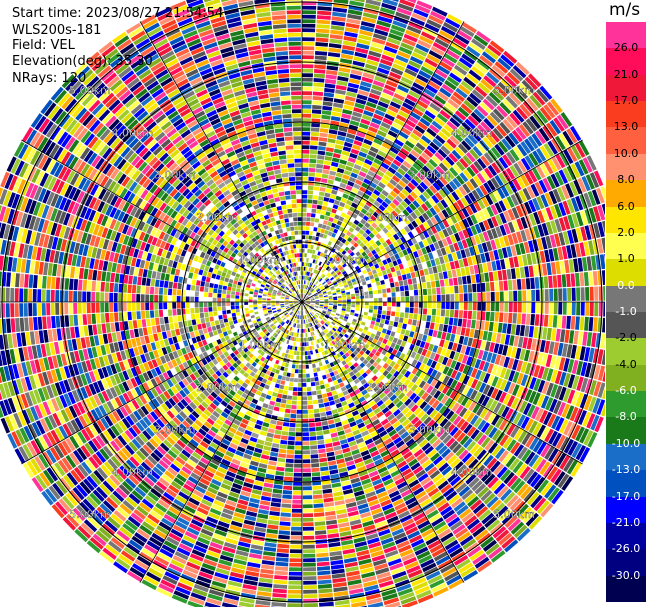  I want to click on colorbar-tick-label: 26.0, so click(626, 48).